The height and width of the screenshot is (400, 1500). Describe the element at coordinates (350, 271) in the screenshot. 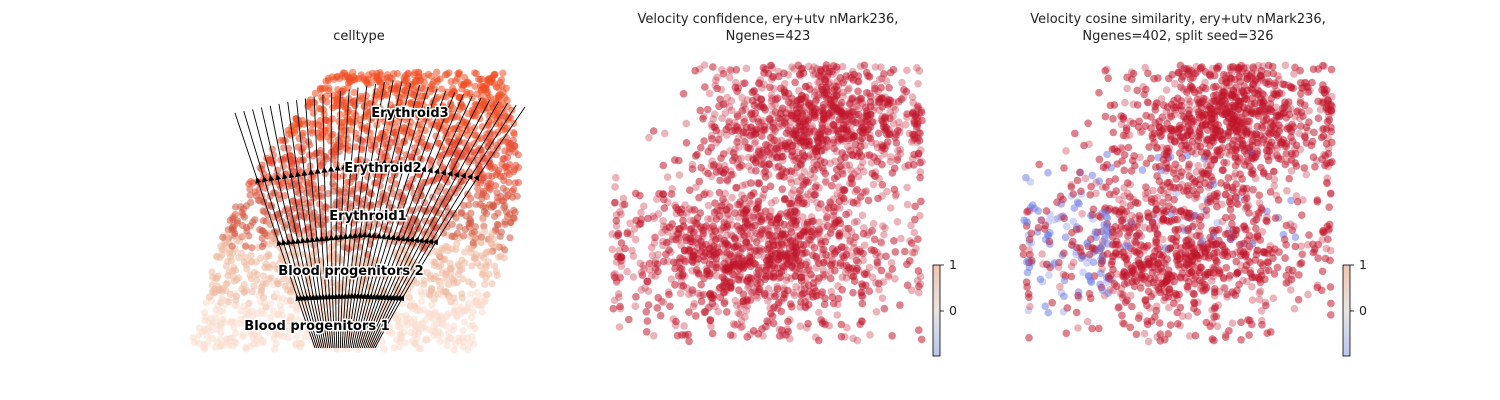

I see `cluster-label-blood-progenitors-2: Blood progenitors 2` at that location.